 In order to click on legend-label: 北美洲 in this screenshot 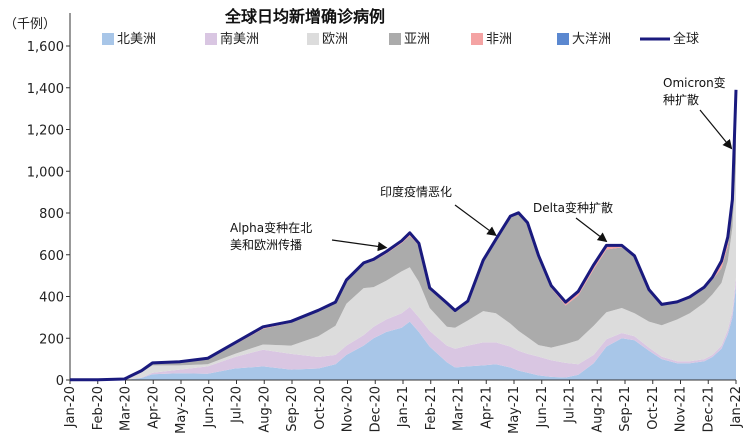, I will do `click(136, 39)`.